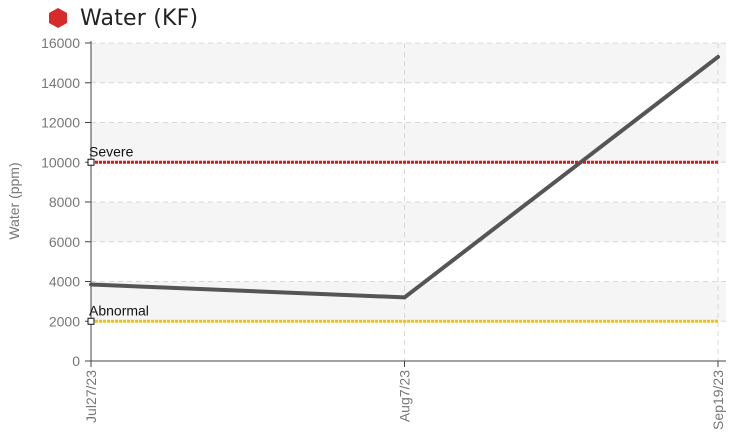 Image resolution: width=729 pixels, height=439 pixels. Describe the element at coordinates (64, 282) in the screenshot. I see `y-tick-label: 4000` at that location.